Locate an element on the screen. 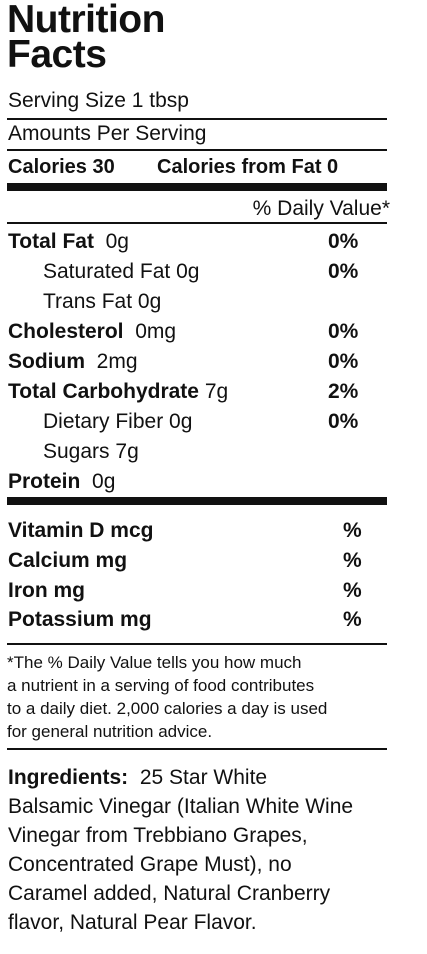 This screenshot has height=954, width=427. nutrient-dv-dietary-fiber: 0% is located at coordinates (343, 421).